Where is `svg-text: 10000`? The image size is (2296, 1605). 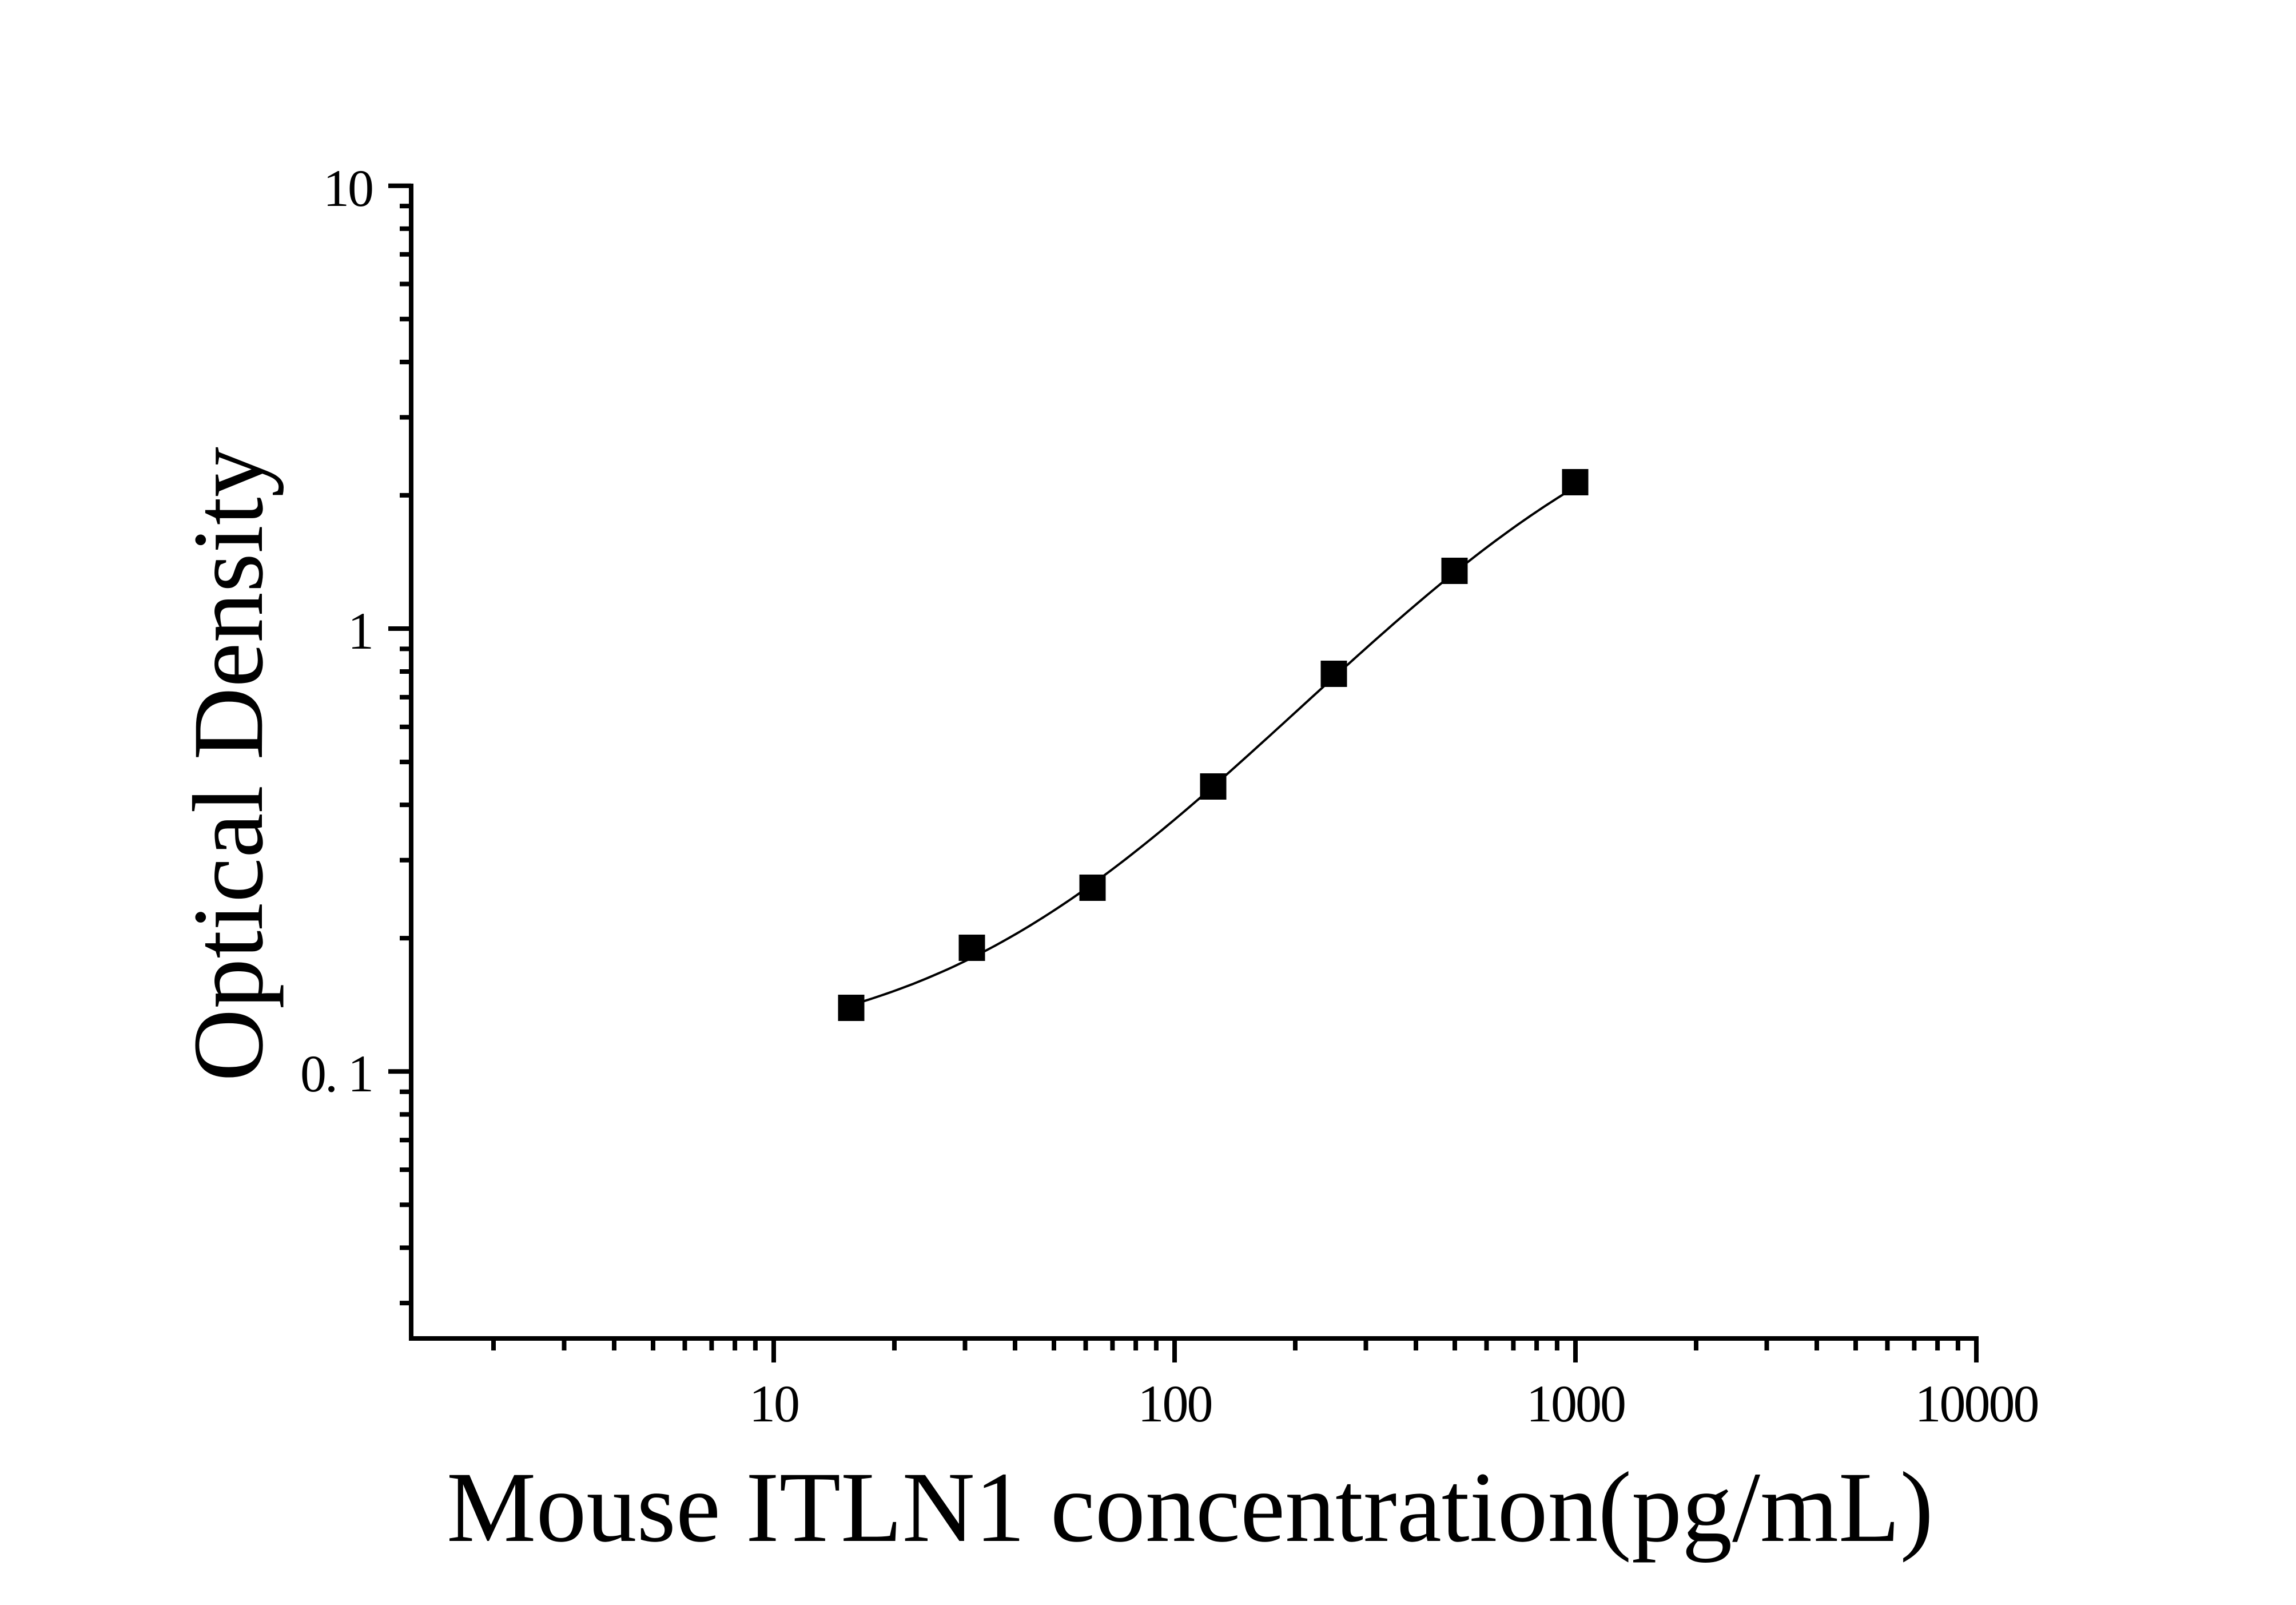 svg-text: 10000 is located at coordinates (1977, 1403).